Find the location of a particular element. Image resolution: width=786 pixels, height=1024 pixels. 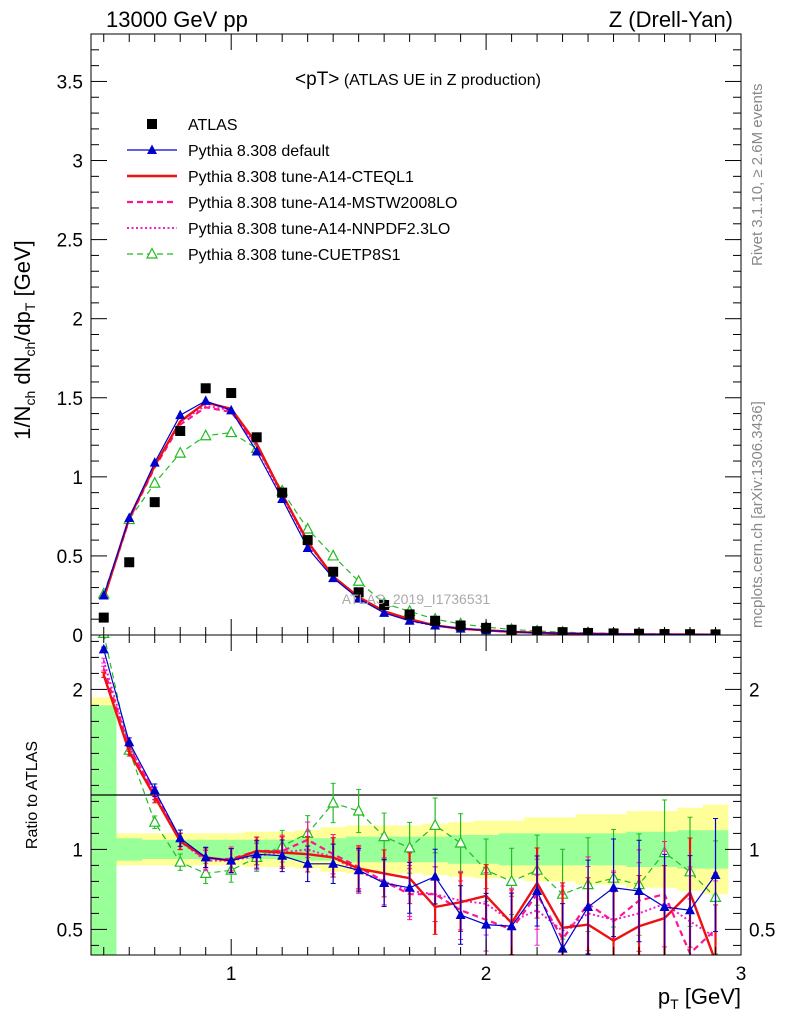

svg-text: 1/Nch dNch/dpT [GeV] is located at coordinates (24, 340).